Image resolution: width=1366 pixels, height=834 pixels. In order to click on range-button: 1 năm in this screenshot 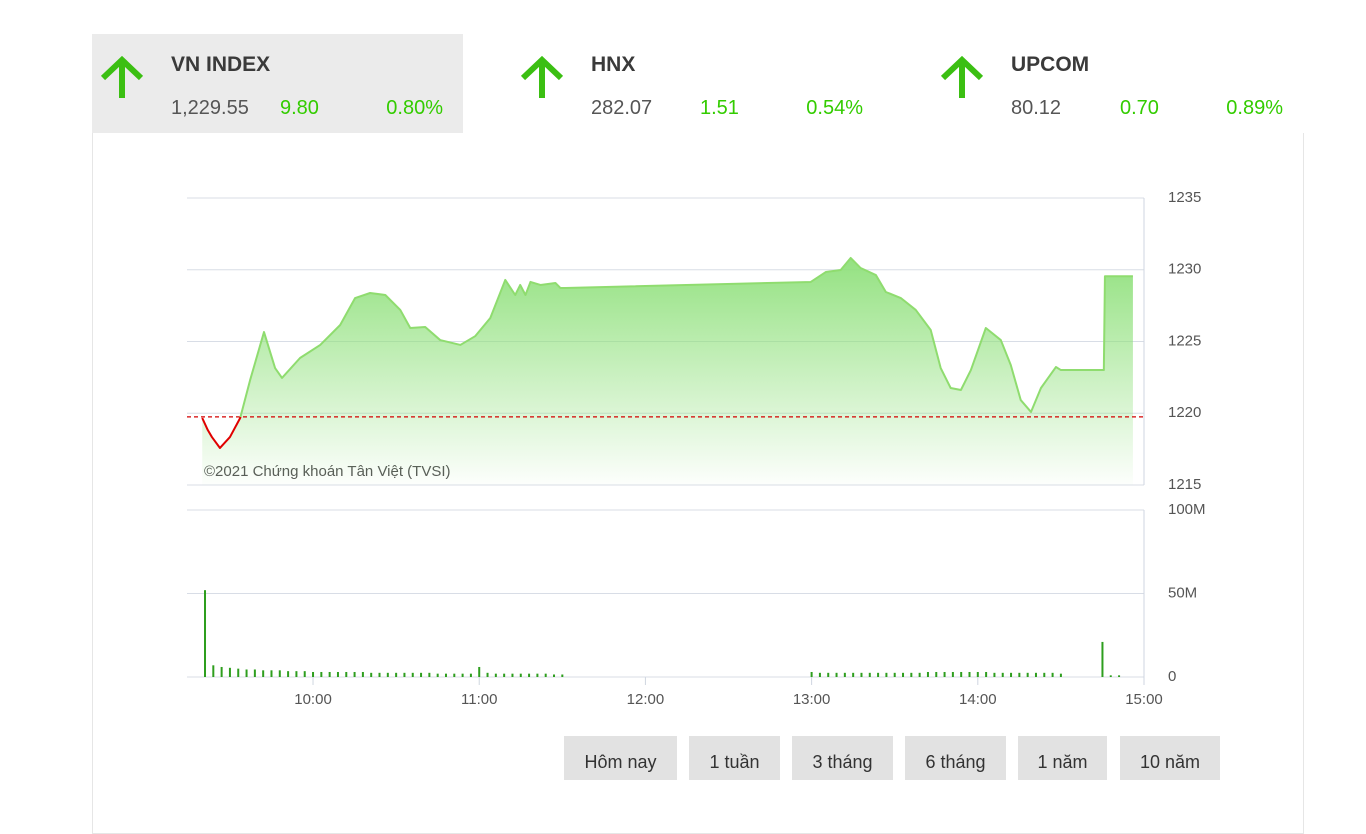, I will do `click(1062, 758)`.